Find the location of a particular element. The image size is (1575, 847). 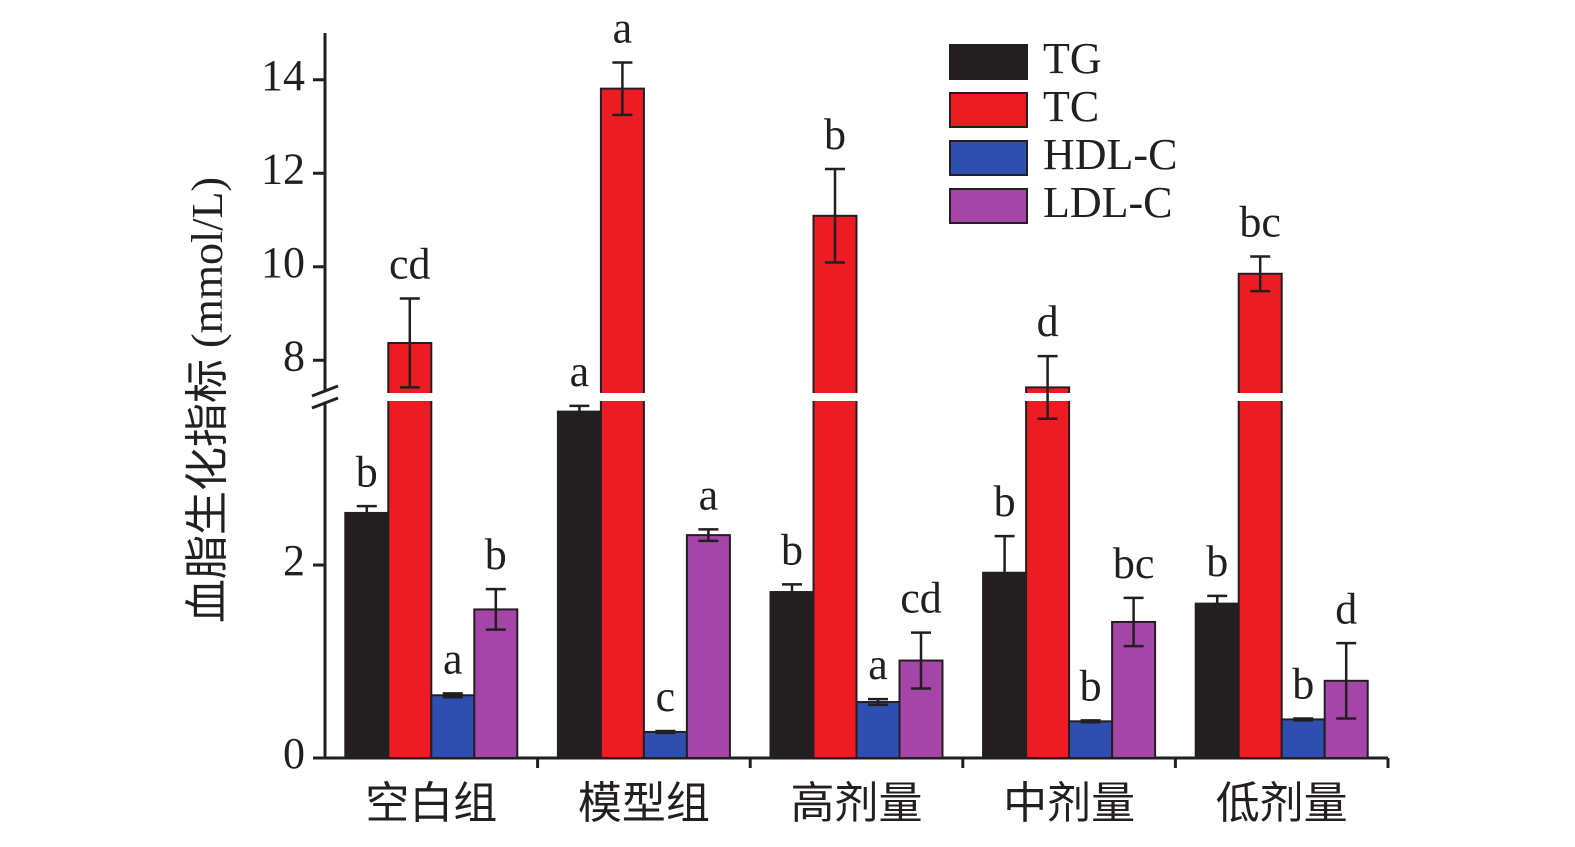

y-axis-title: 血脂生化指标 (mmol/L) is located at coordinates (207, 400).